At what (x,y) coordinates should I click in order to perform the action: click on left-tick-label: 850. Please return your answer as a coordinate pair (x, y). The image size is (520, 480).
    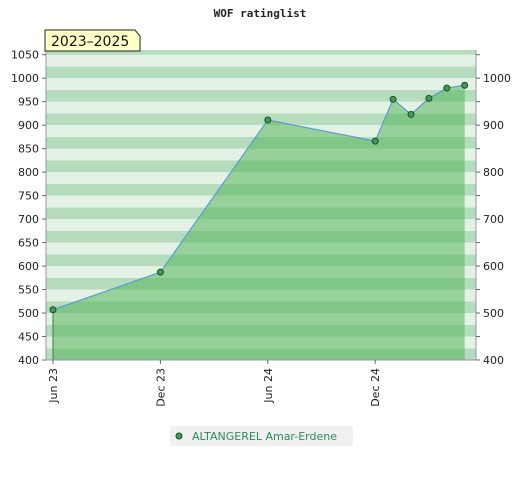
    Looking at the image, I should click on (28, 149).